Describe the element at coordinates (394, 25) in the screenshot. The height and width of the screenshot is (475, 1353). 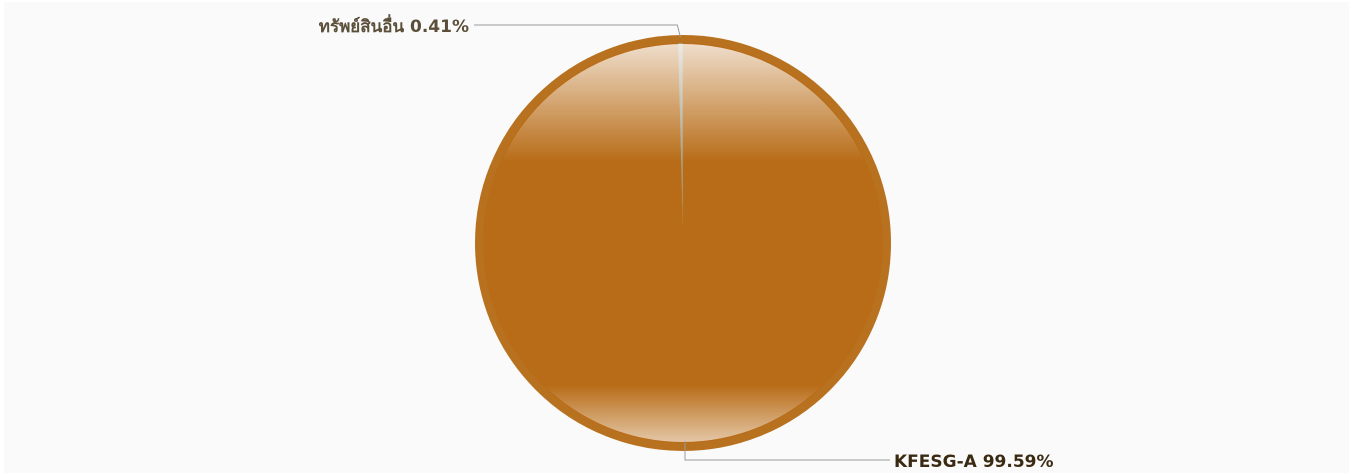
I see `slice-label: ทรัพย์สินอื่น 0.41%` at that location.